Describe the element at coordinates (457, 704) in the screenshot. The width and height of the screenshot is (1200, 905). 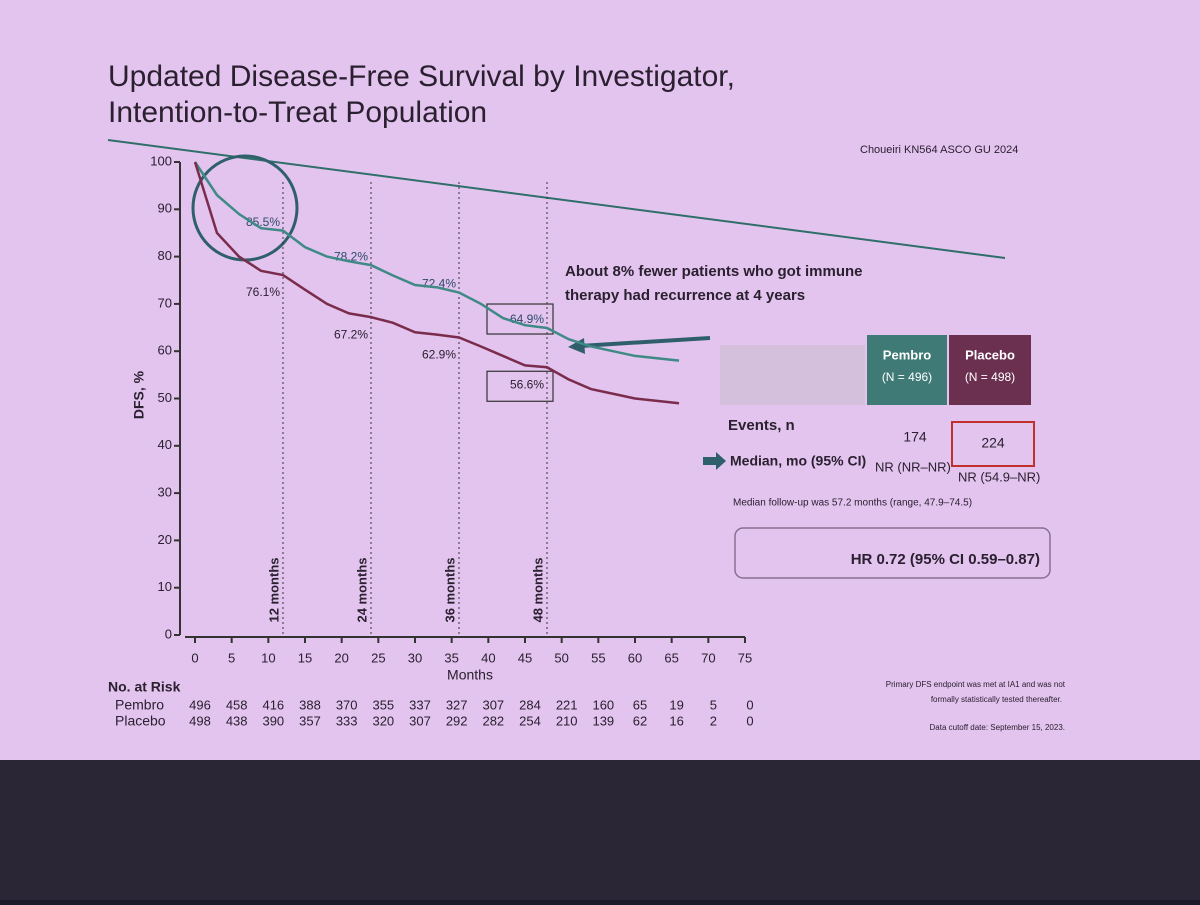
I see `risk-value: 327` at that location.